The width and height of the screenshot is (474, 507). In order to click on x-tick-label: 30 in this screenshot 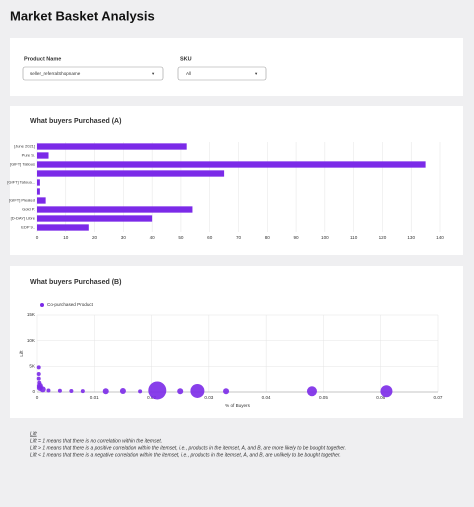, I will do `click(124, 237)`.